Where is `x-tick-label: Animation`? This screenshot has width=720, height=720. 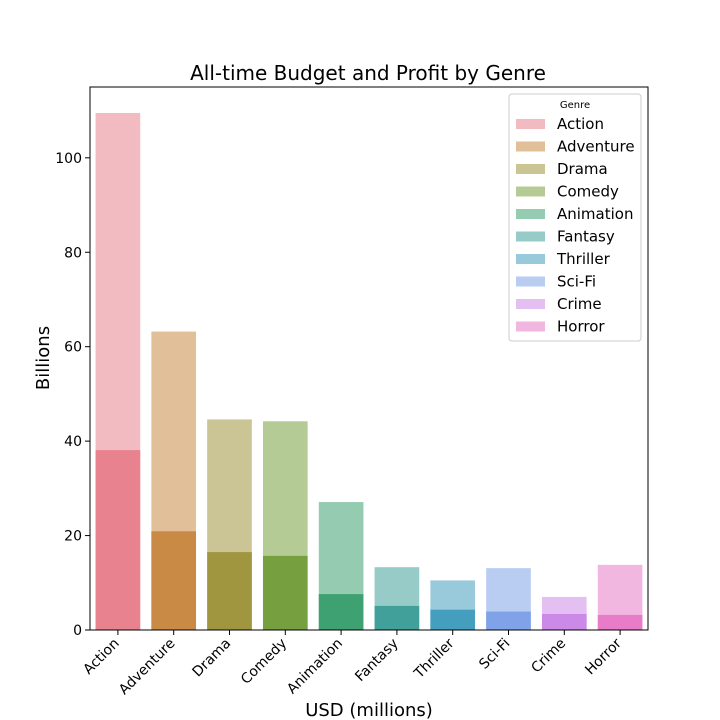
x-tick-label: Animation is located at coordinates (315, 667).